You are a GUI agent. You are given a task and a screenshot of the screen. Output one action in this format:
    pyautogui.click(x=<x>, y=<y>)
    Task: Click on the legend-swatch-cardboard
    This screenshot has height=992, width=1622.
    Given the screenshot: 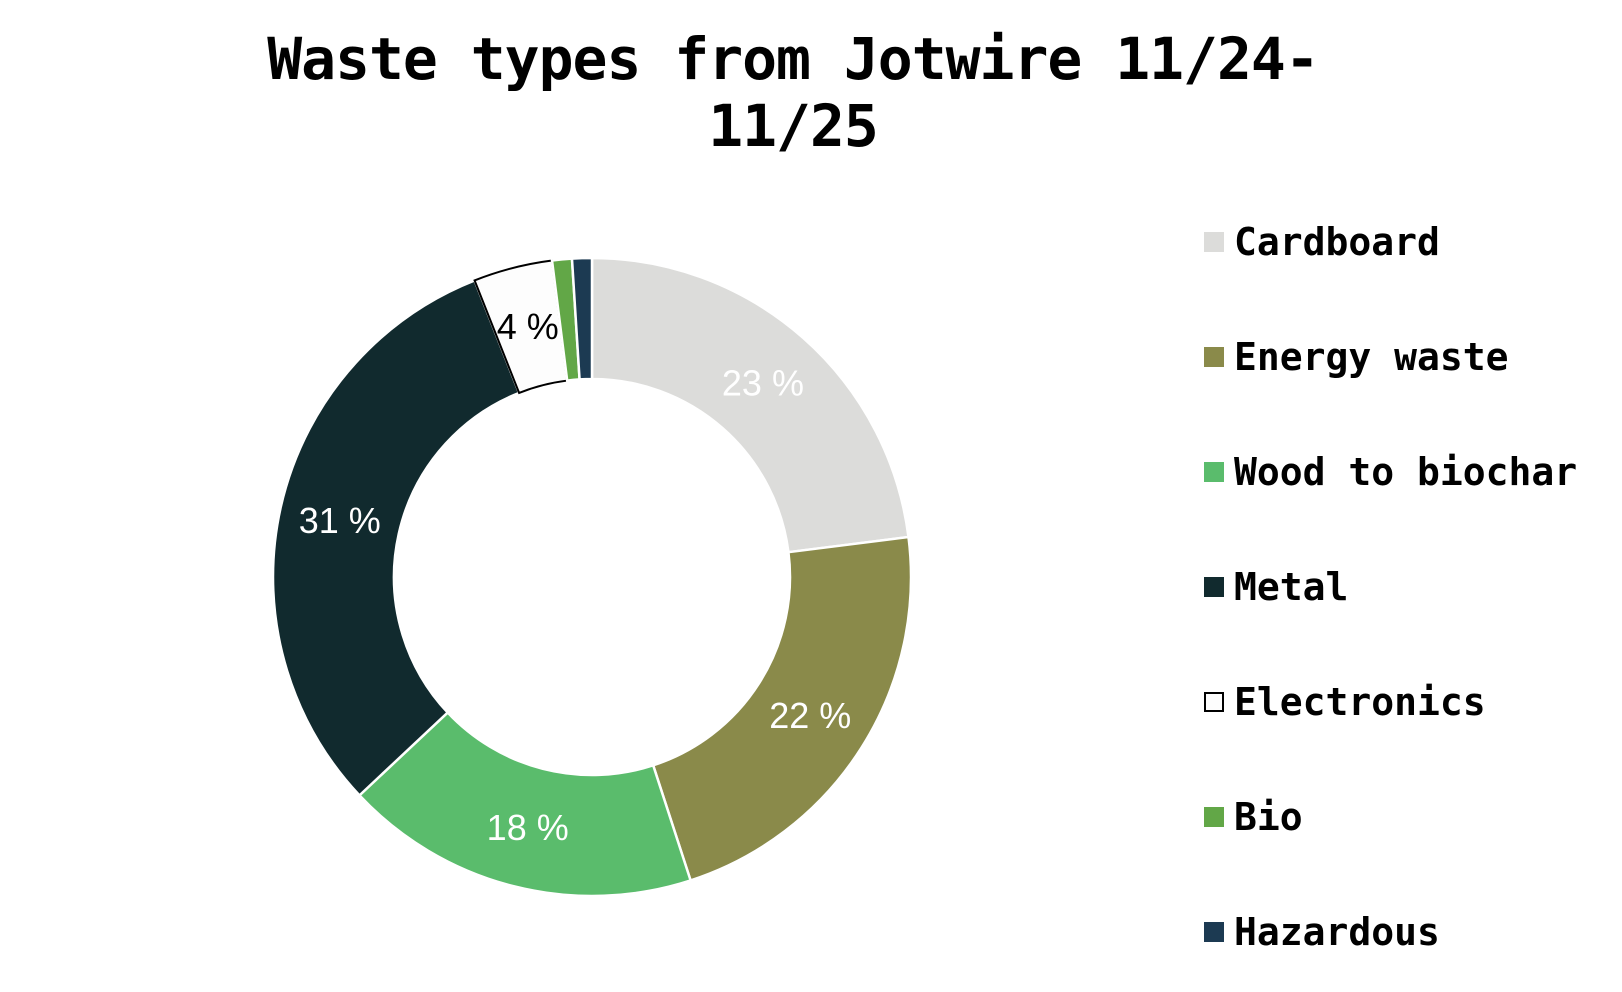 What is the action you would take?
    pyautogui.click(x=1214, y=242)
    